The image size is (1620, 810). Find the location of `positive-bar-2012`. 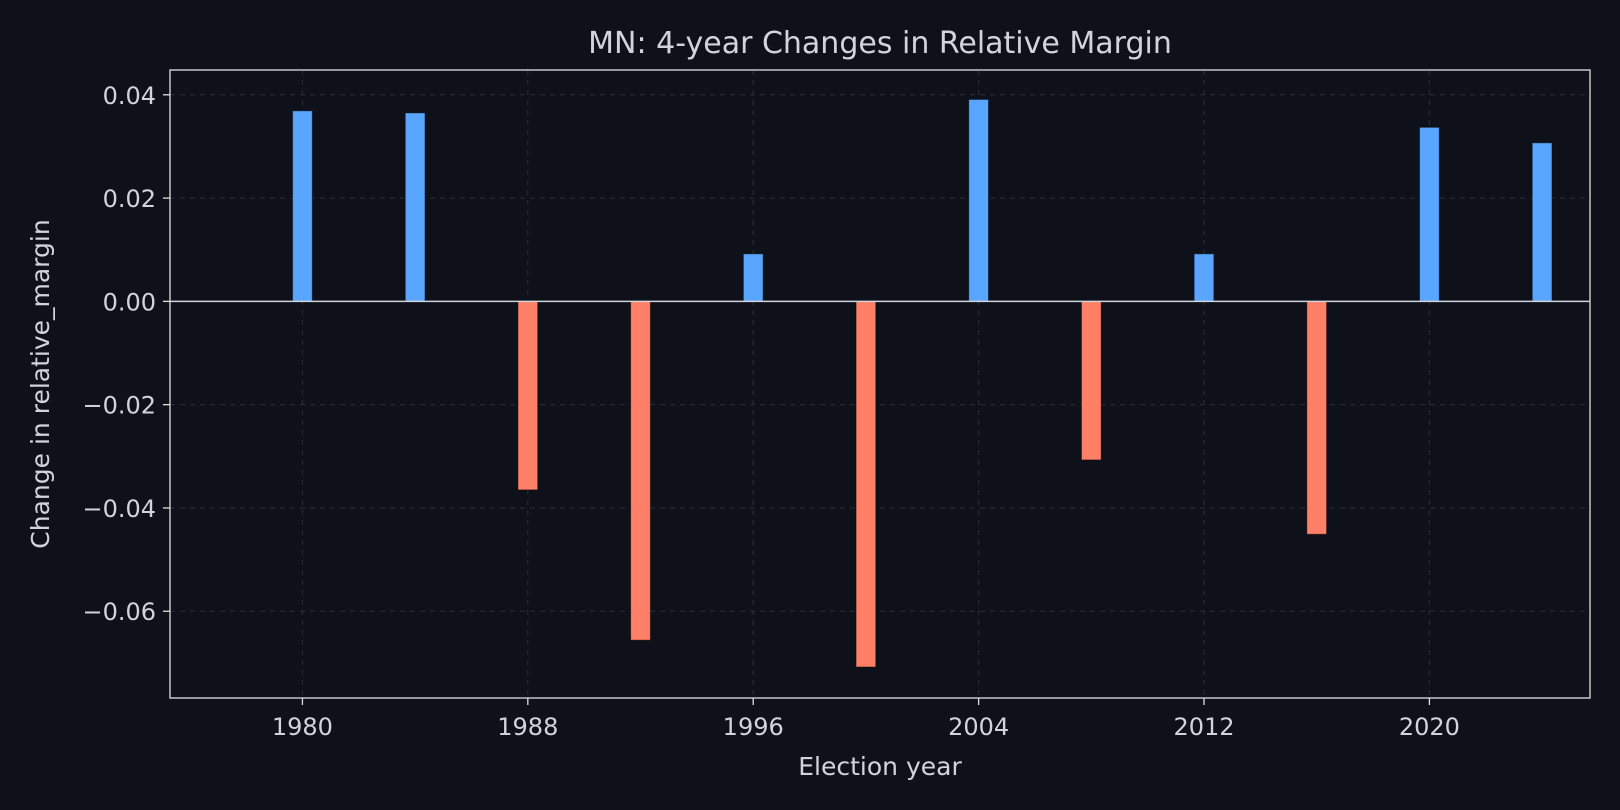

positive-bar-2012 is located at coordinates (1204, 277).